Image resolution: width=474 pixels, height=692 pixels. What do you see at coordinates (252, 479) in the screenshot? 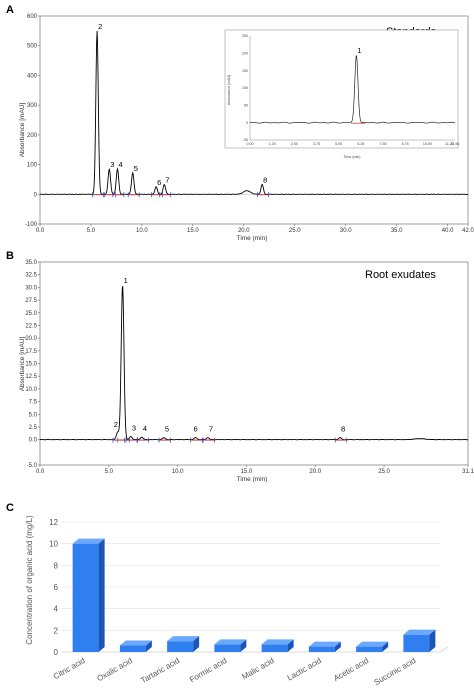
I see `panel-b-xlabel: Time (min)` at bounding box center [252, 479].